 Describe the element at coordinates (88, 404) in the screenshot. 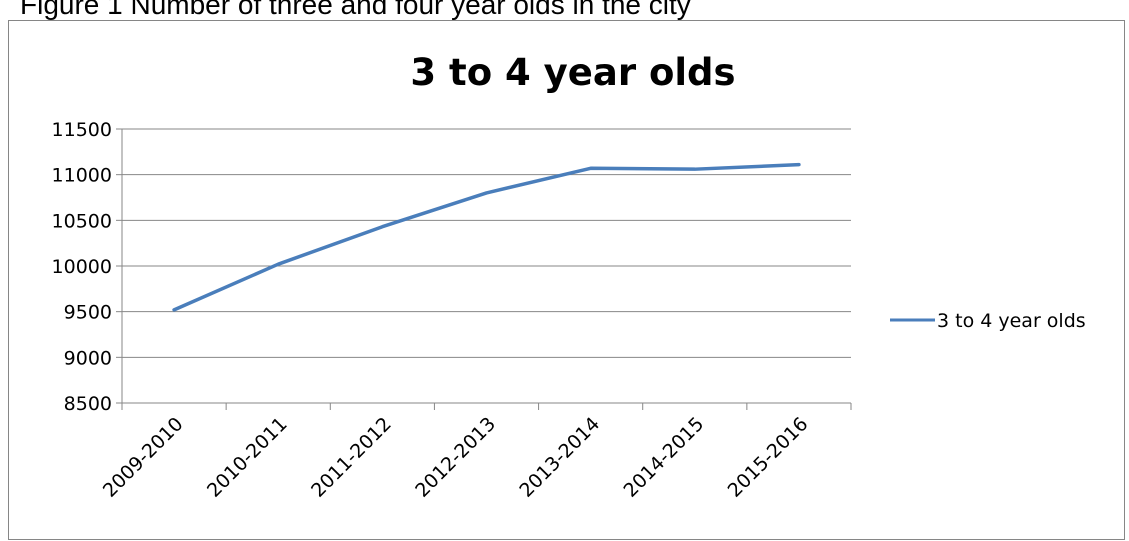

I see `y-tick-label: 8500` at that location.